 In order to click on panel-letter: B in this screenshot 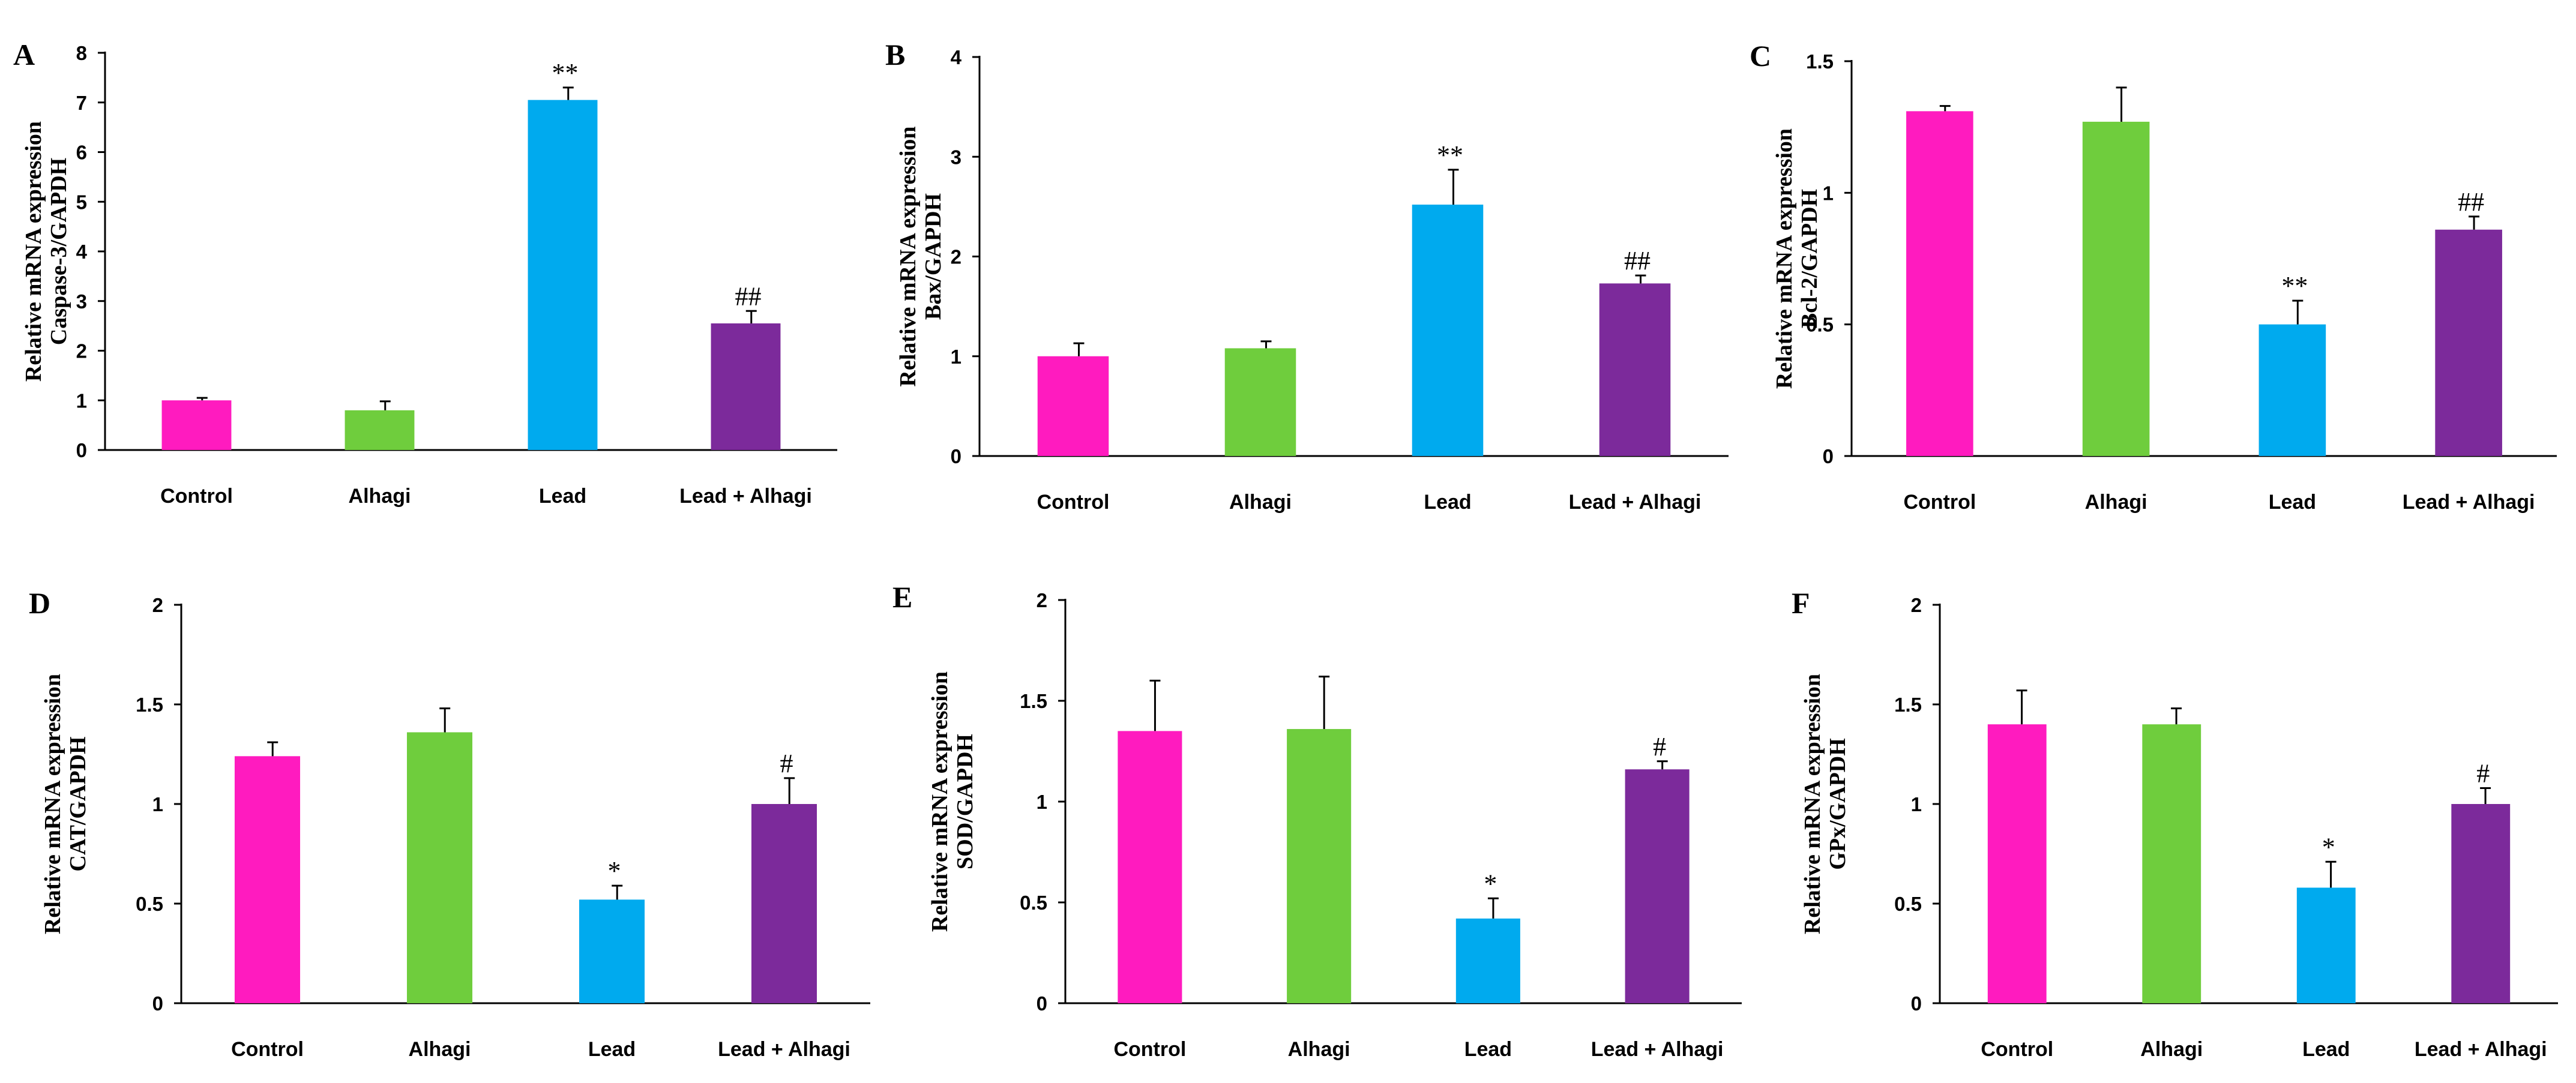, I will do `click(895, 55)`.